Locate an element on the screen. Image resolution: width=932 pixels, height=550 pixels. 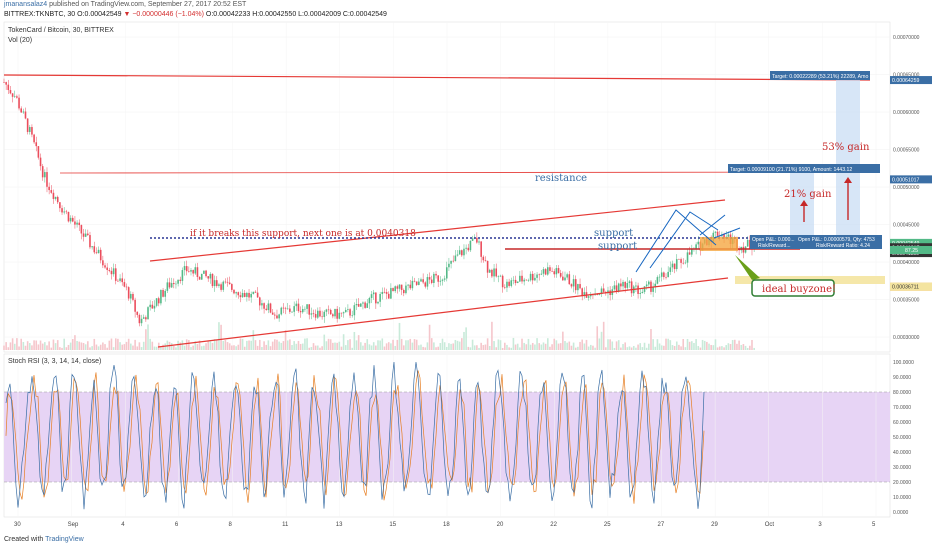
footer-created: Created with is located at coordinates (24, 539).